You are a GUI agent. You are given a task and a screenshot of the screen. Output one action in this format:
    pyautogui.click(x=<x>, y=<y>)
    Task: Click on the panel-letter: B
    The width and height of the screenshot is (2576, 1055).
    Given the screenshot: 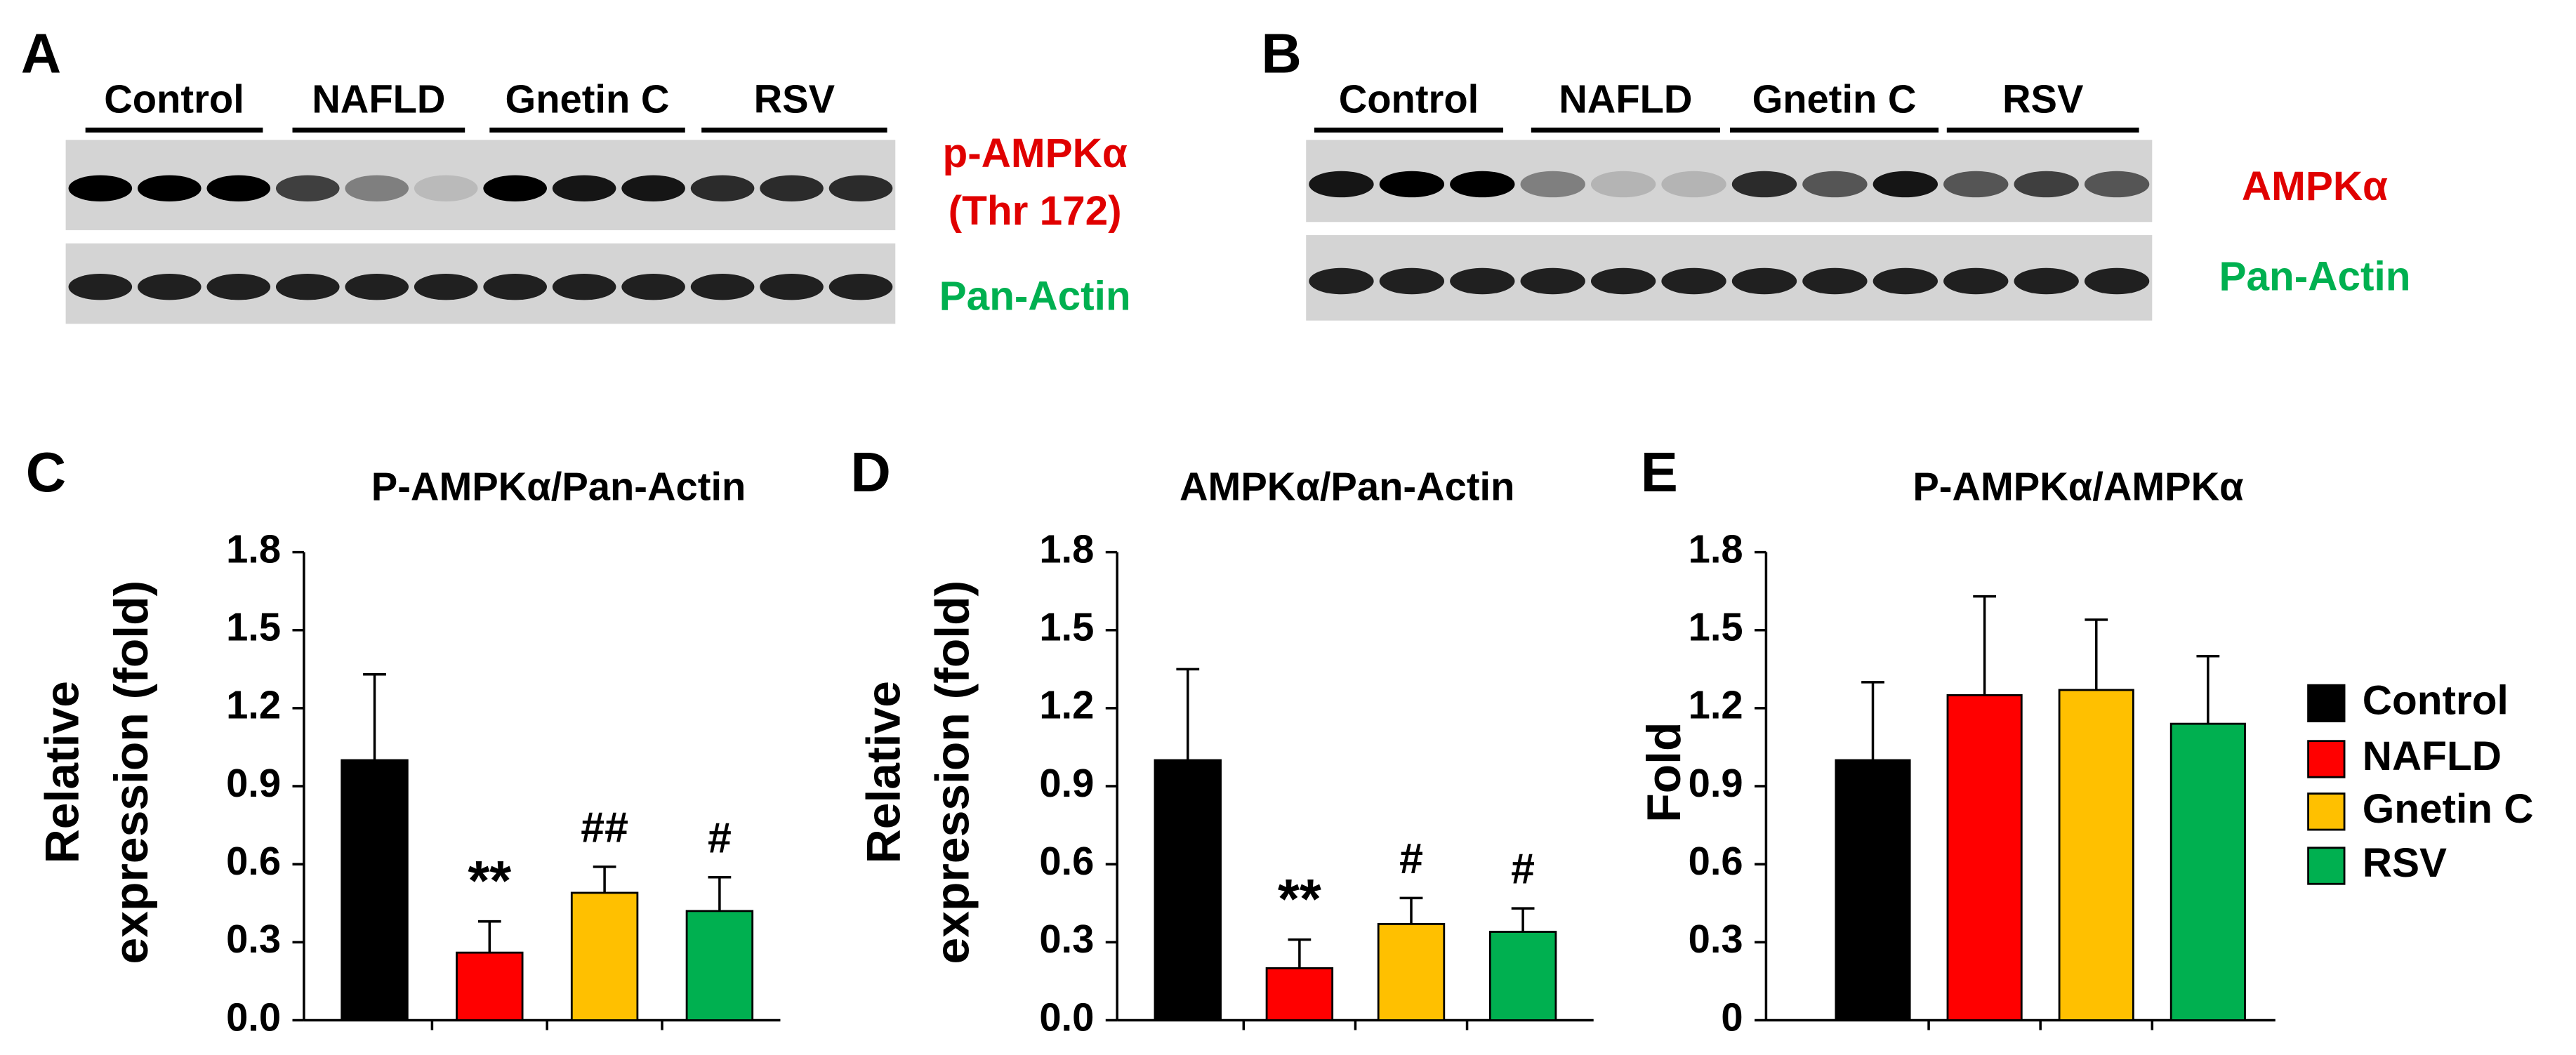 What is the action you would take?
    pyautogui.click(x=1281, y=53)
    